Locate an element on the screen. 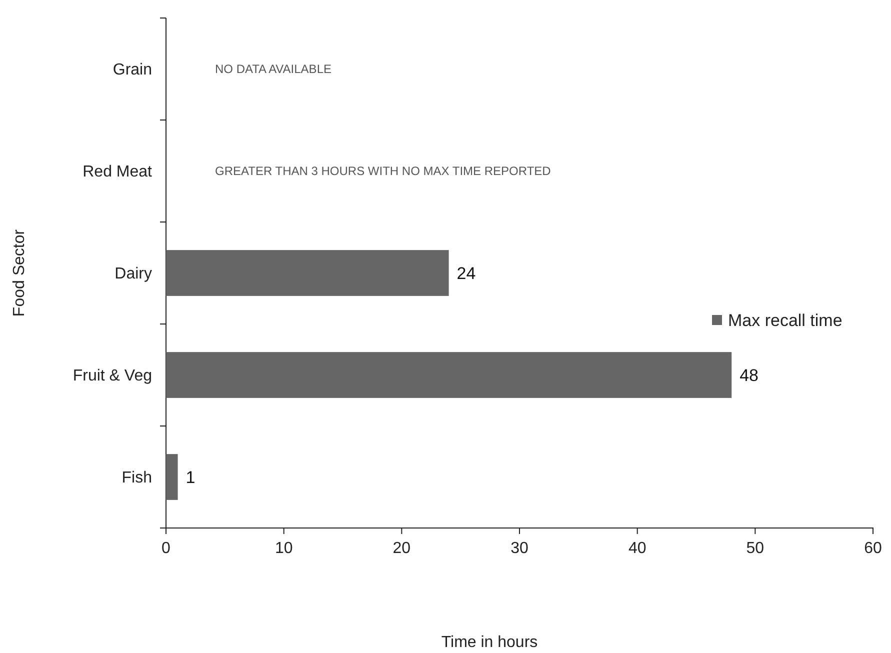  x-tick-label: 40 is located at coordinates (637, 548).